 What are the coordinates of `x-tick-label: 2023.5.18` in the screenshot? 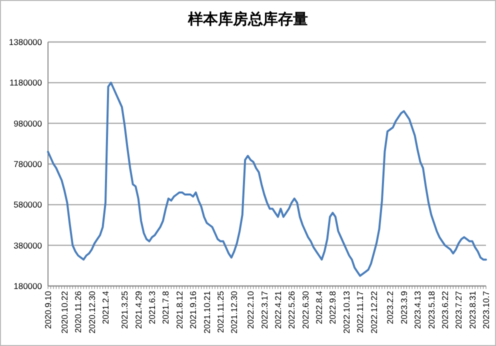 It's located at (431, 309).